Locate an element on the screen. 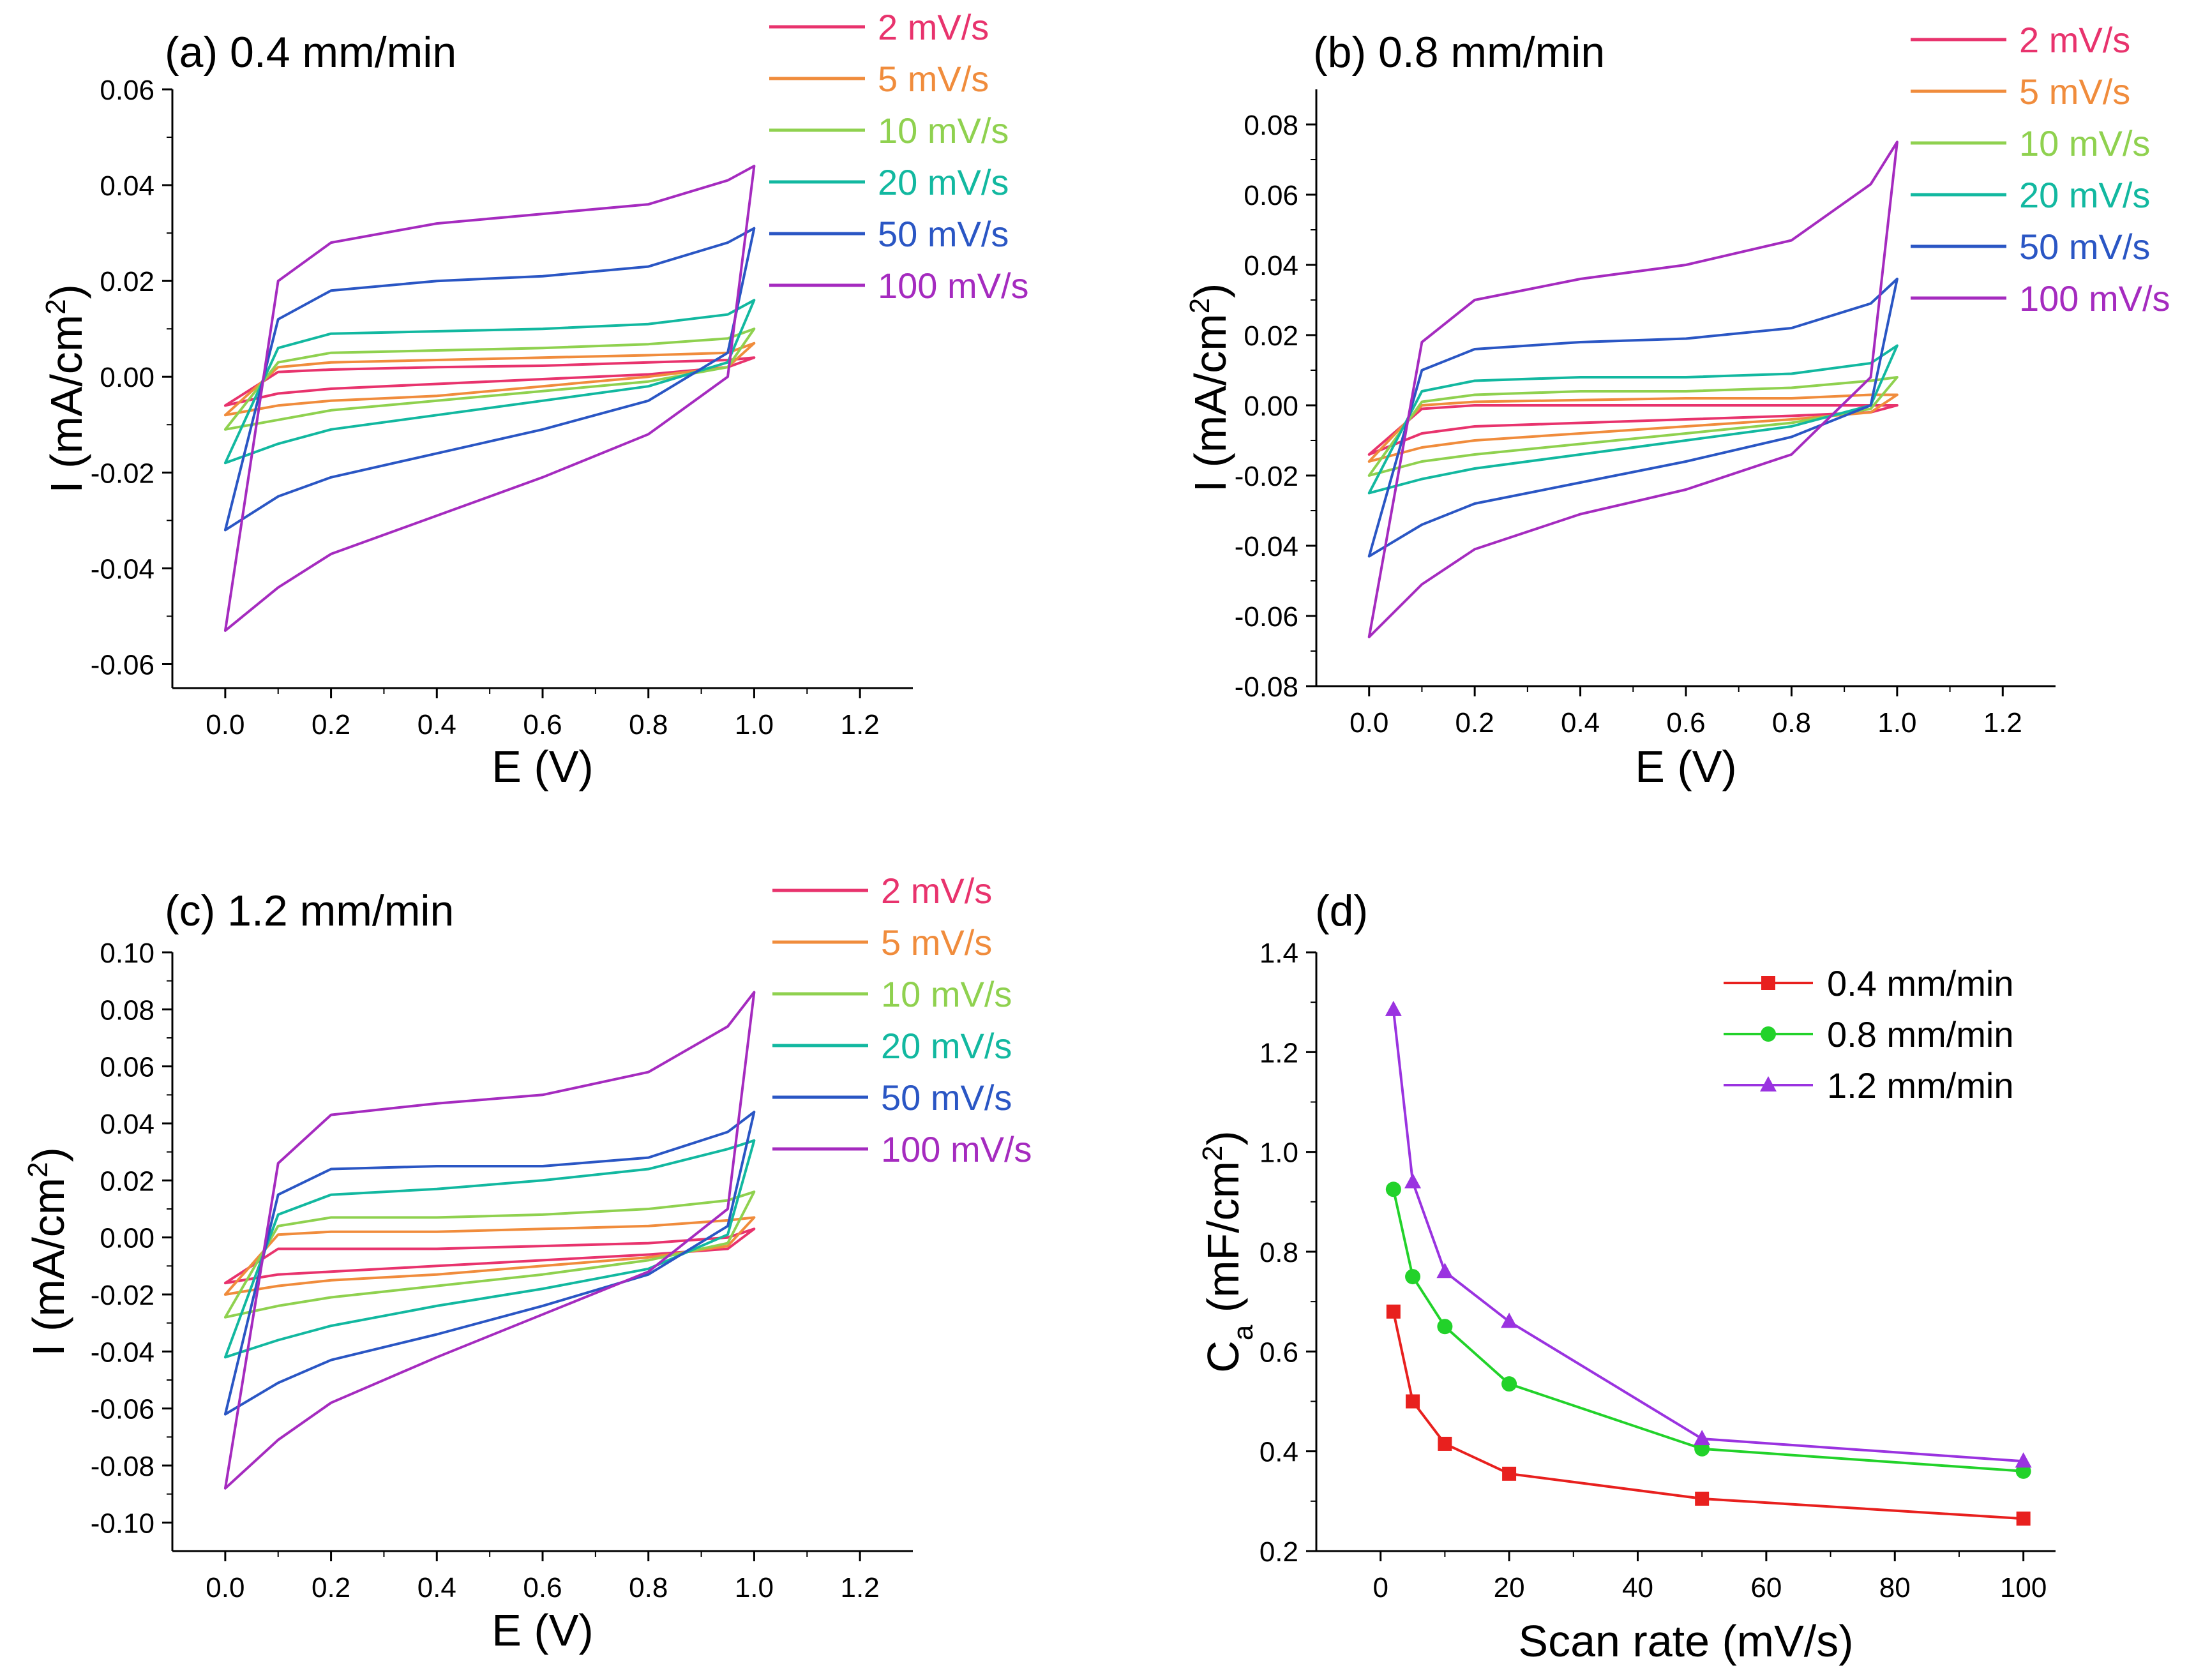 Image resolution: width=2203 pixels, height=1680 pixels. legend-label: 0.4 mm/min is located at coordinates (1921, 983).